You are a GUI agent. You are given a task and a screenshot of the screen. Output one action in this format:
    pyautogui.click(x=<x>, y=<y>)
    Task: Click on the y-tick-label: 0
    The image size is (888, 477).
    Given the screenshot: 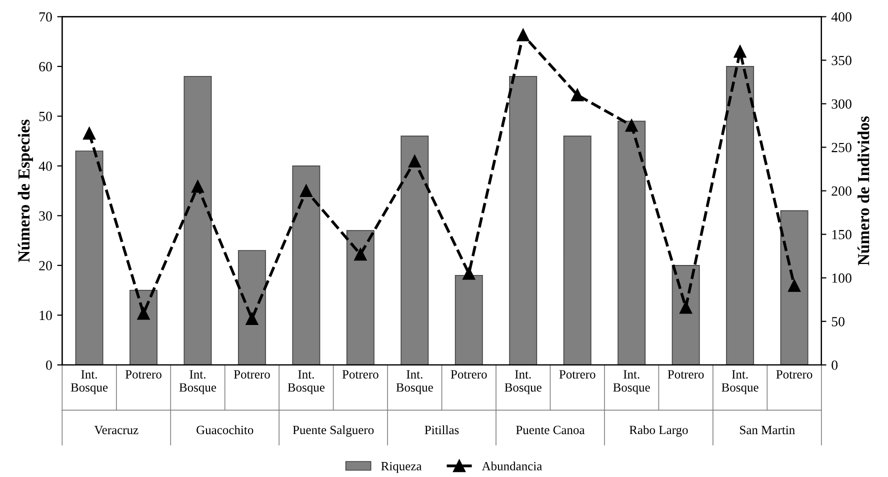 What is the action you would take?
    pyautogui.click(x=49, y=365)
    